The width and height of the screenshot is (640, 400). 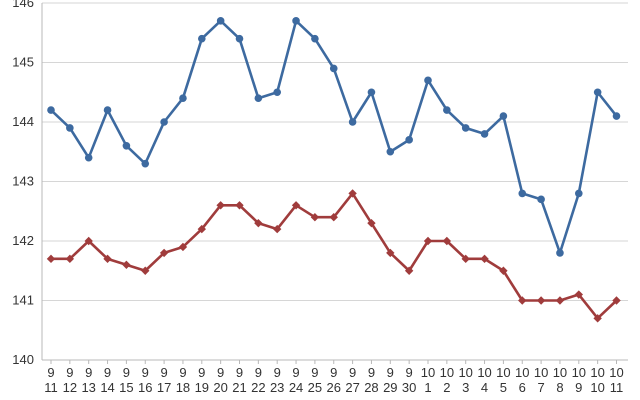 I want to click on y-tick-label: 146, so click(x=23, y=5).